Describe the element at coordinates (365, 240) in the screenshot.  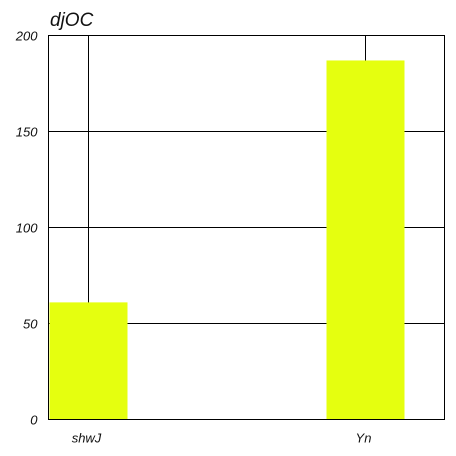
I see `bar-Yn` at that location.